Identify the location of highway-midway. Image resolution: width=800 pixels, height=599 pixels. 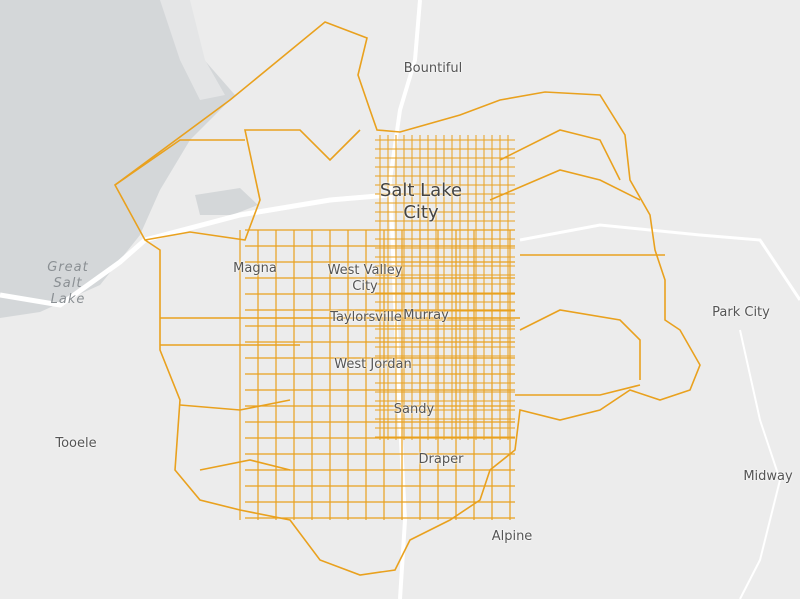
(760, 464).